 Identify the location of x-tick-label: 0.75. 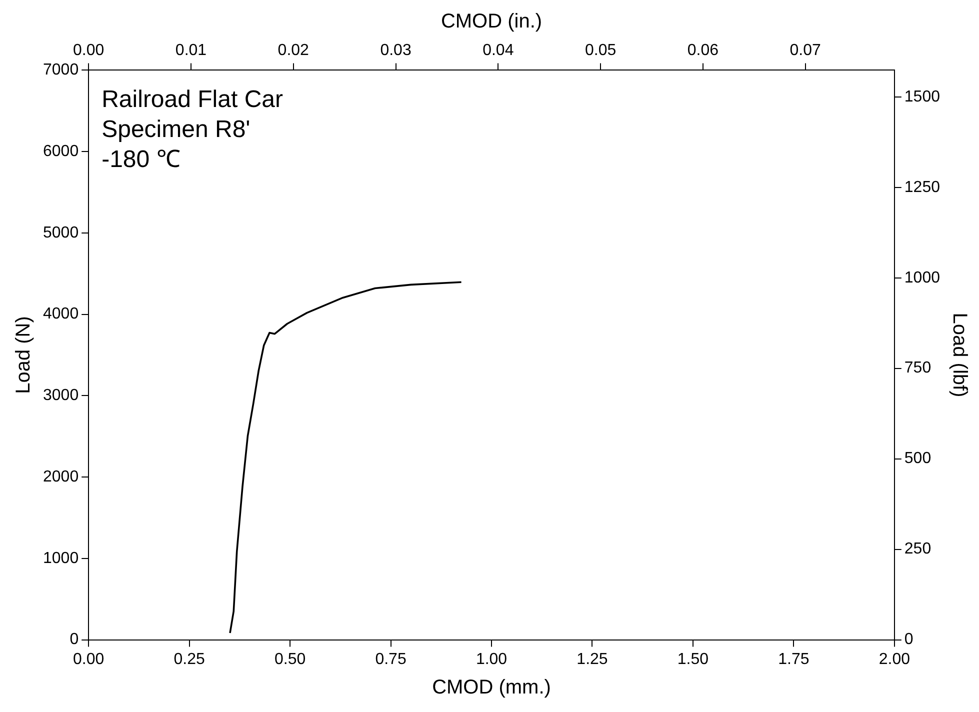
(390, 659).